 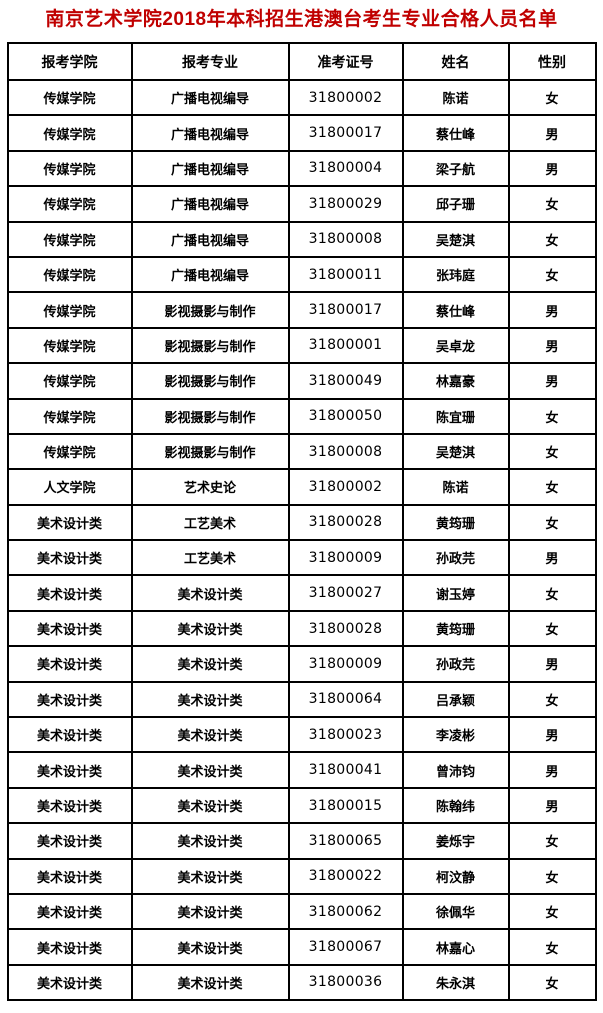 What do you see at coordinates (301, 19) in the screenshot?
I see `page-title: 南京艺术学院2018年本科招生港澳台考生专业合格人员名单` at bounding box center [301, 19].